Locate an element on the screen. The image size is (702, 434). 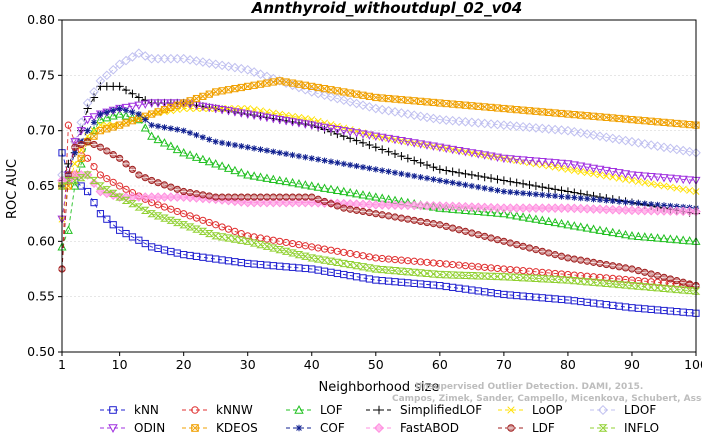
x-tick-label: 70 is located at coordinates (504, 364).